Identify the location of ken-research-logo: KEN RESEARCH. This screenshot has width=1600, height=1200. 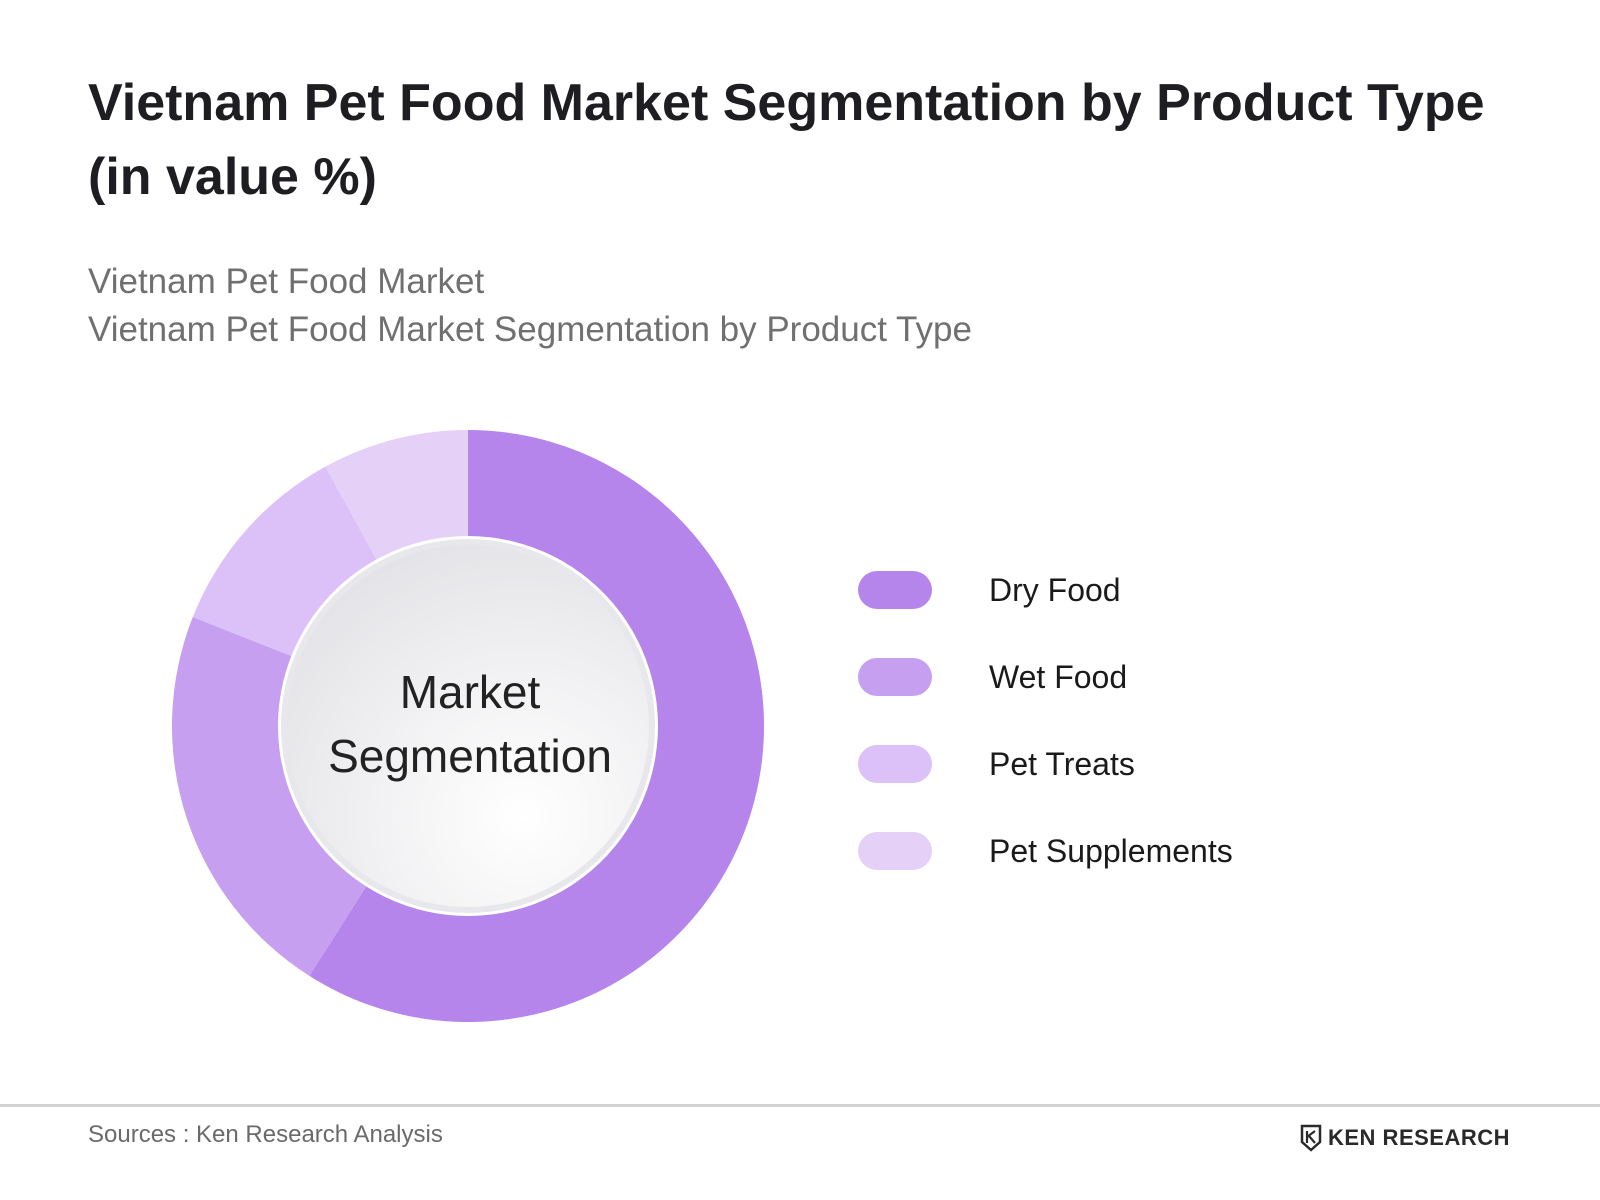
(1405, 1138).